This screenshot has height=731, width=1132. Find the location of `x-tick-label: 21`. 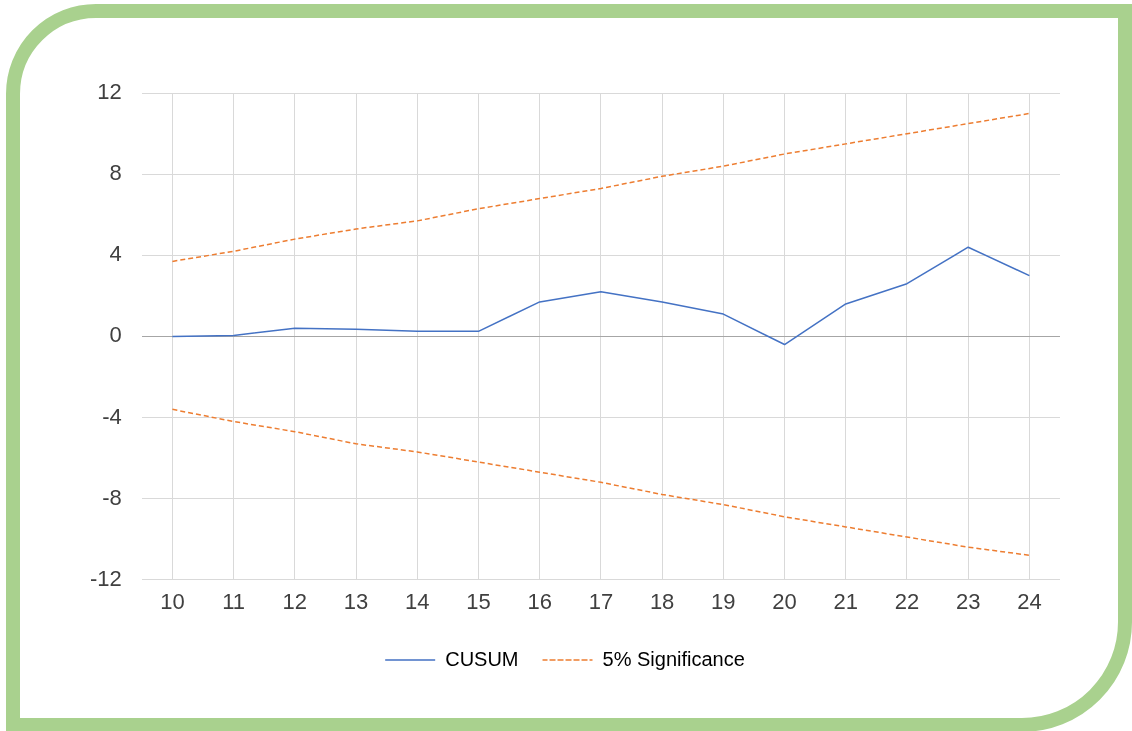

x-tick-label: 21 is located at coordinates (845, 601).